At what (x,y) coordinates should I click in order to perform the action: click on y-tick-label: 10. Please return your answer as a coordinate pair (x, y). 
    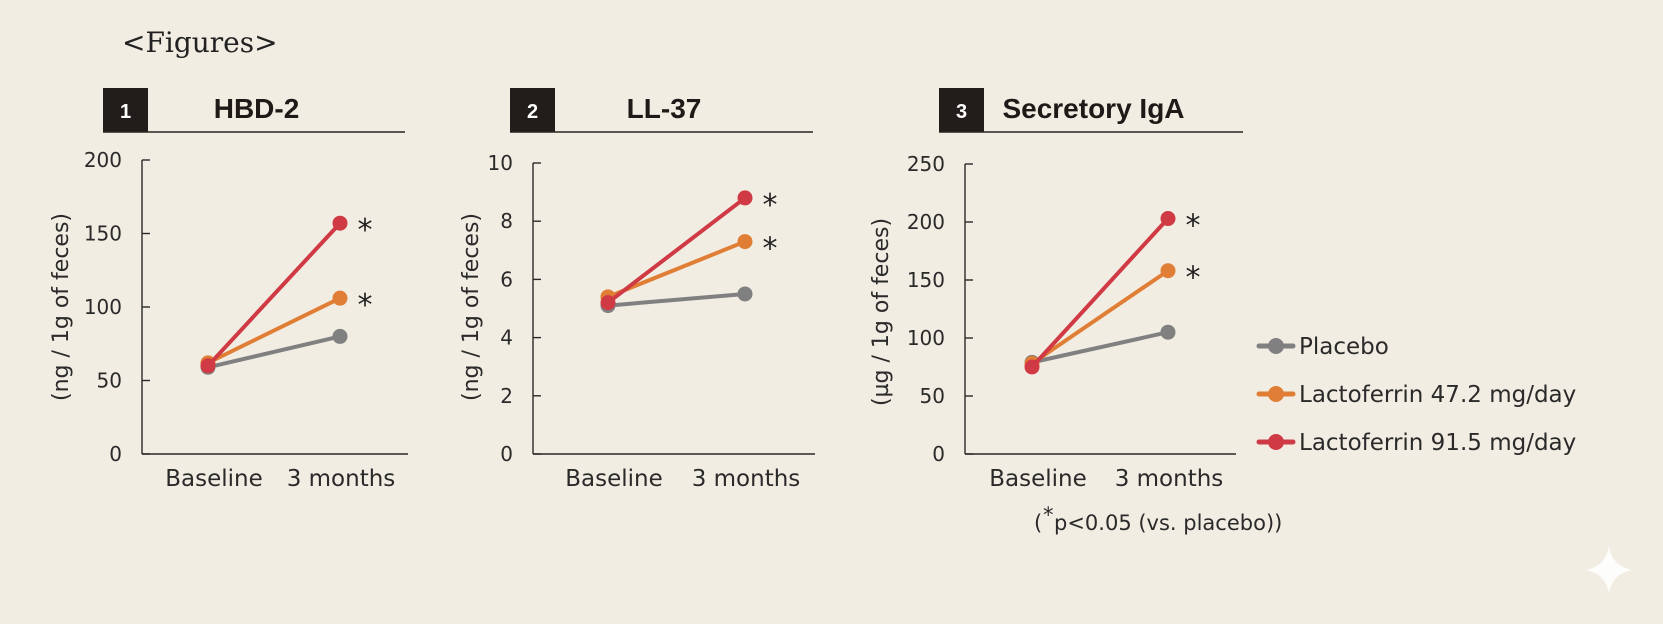
    Looking at the image, I should click on (500, 163).